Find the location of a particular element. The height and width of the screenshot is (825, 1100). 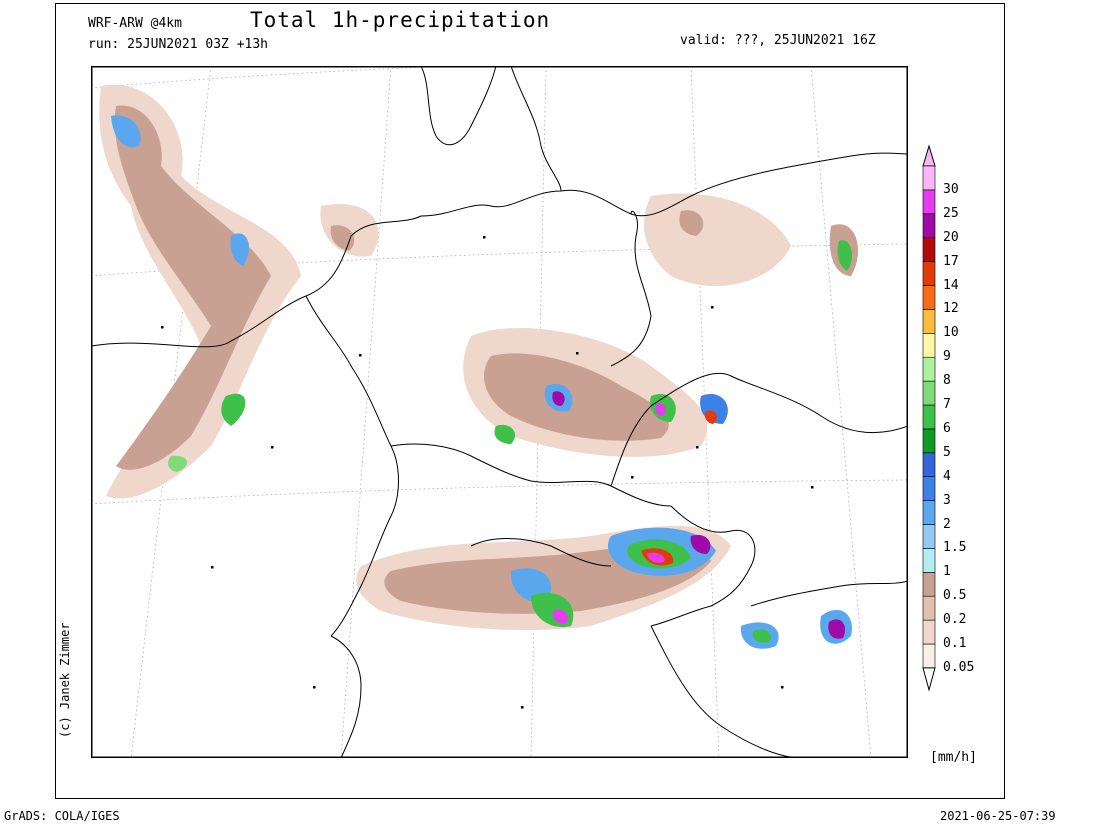

legend-label: 14 is located at coordinates (951, 285).